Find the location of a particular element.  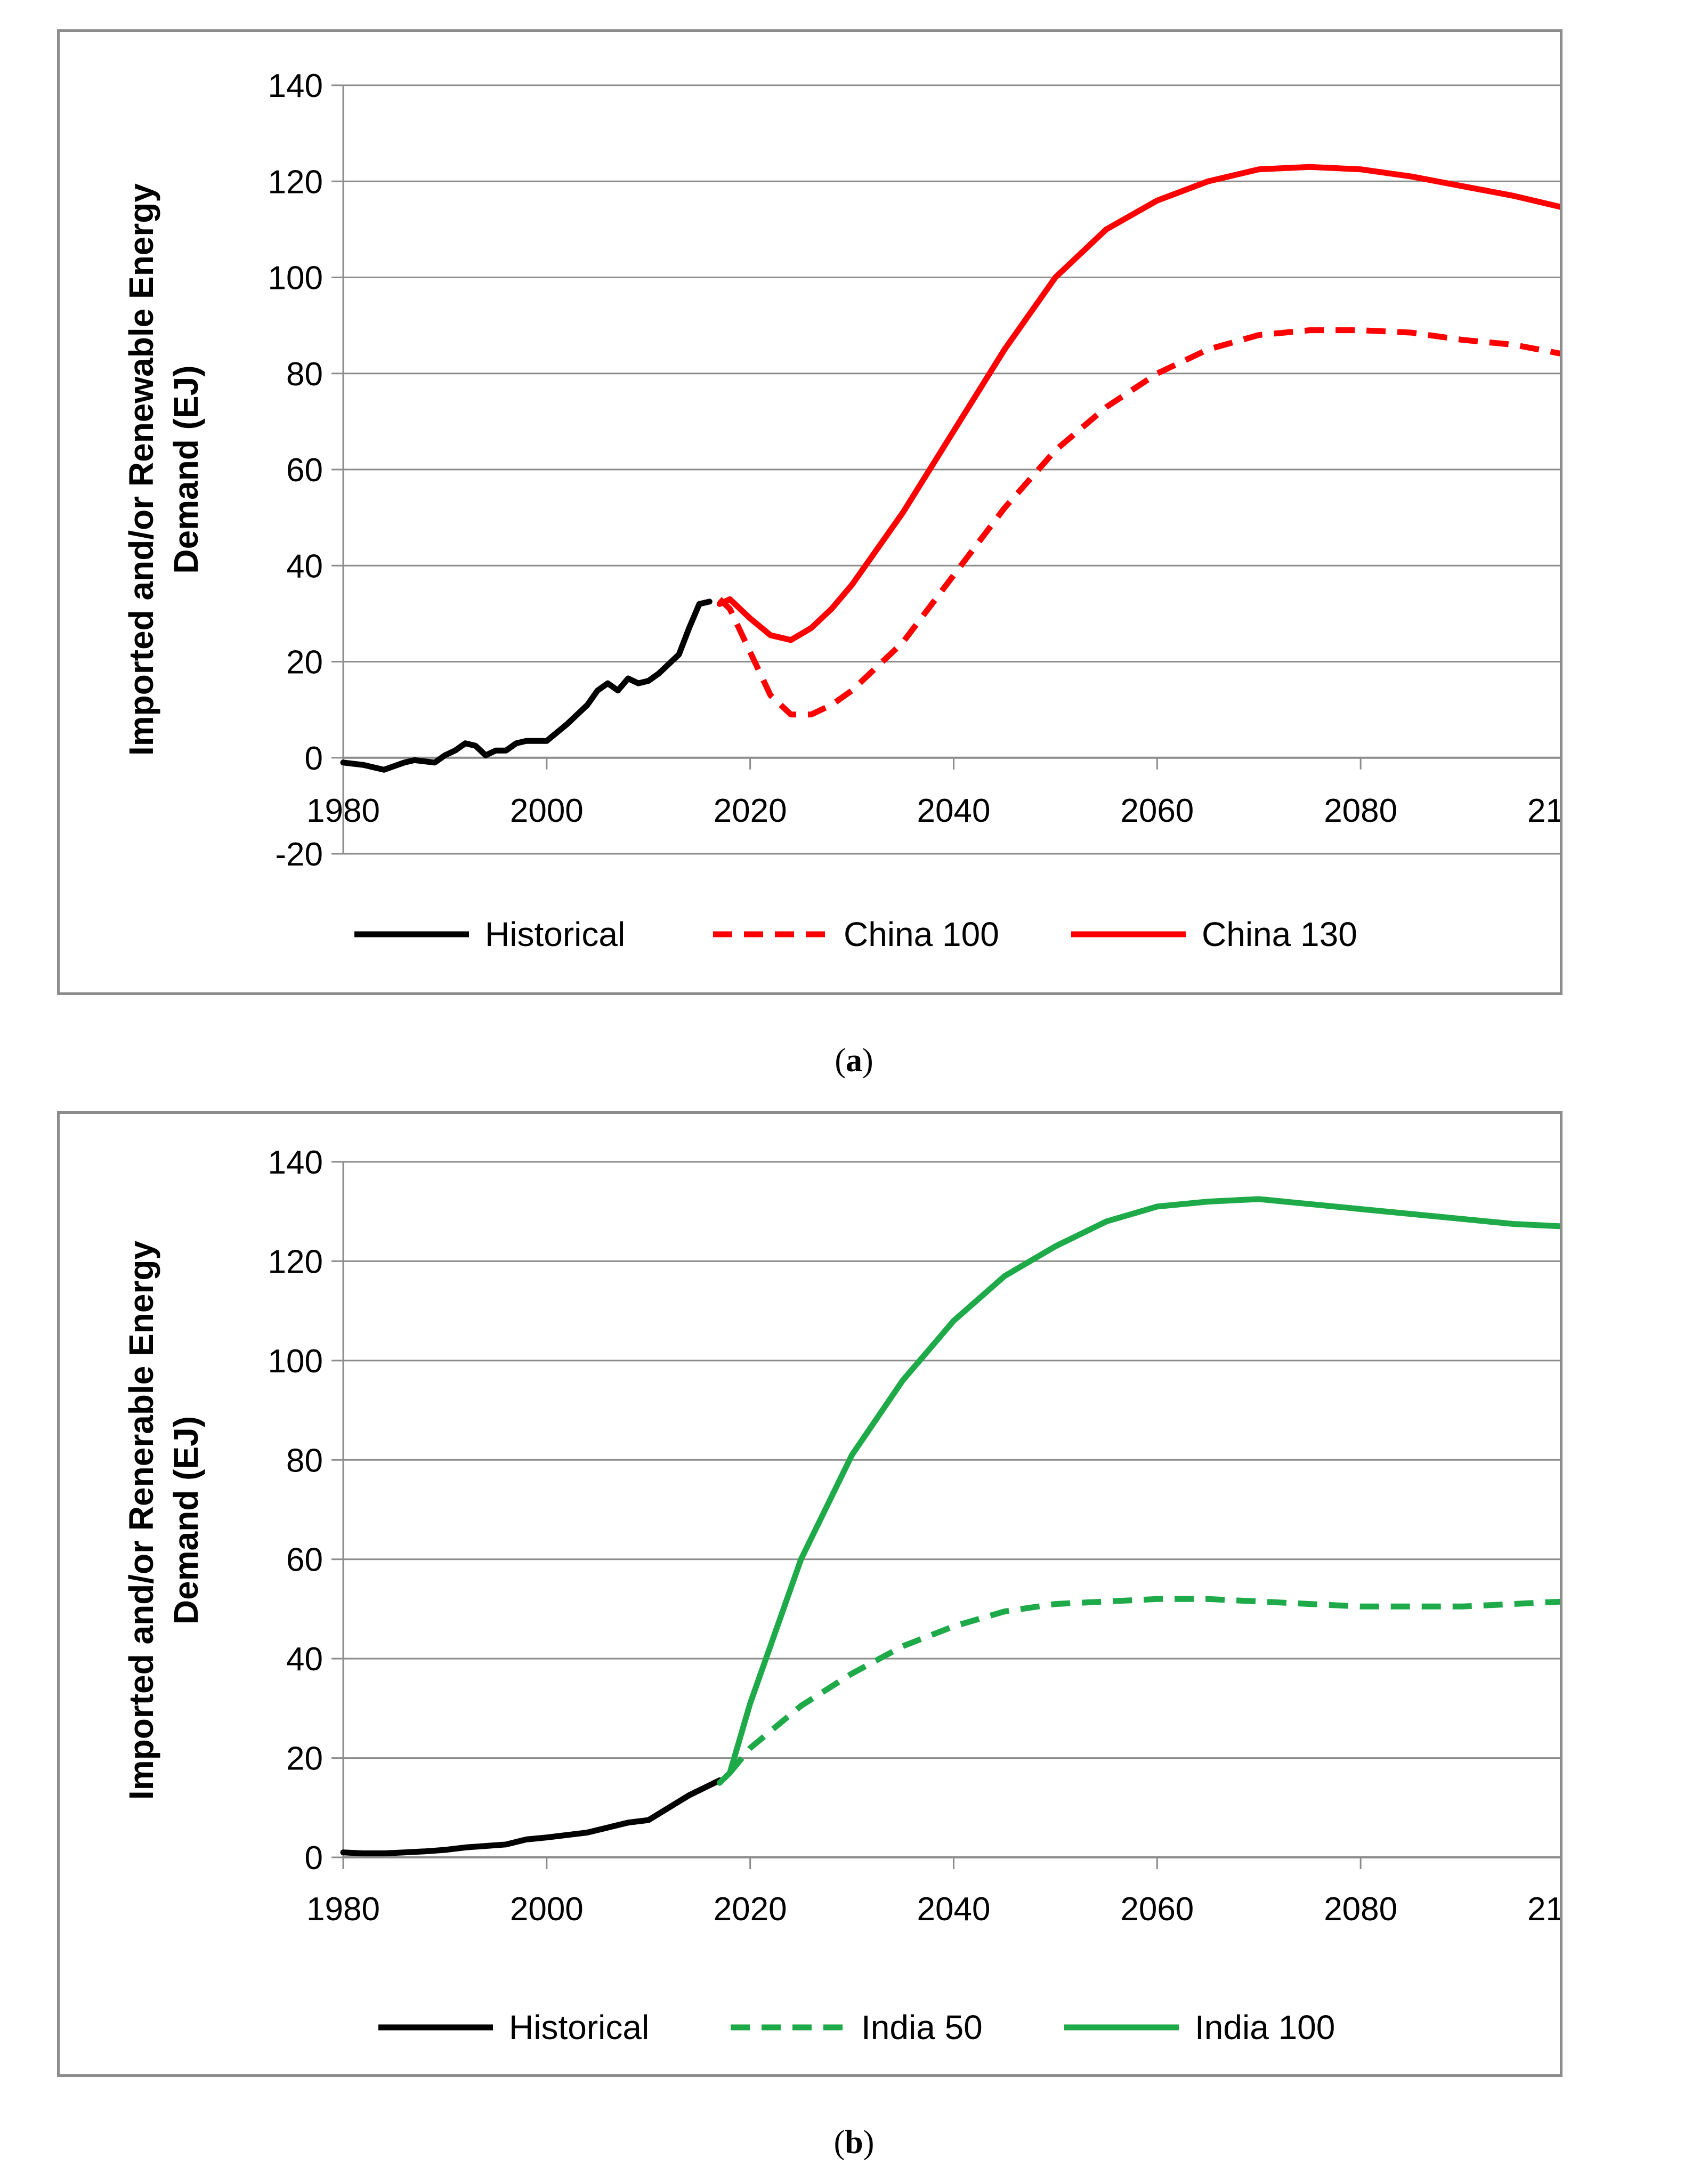

caption-b: (b) is located at coordinates (854, 2142).